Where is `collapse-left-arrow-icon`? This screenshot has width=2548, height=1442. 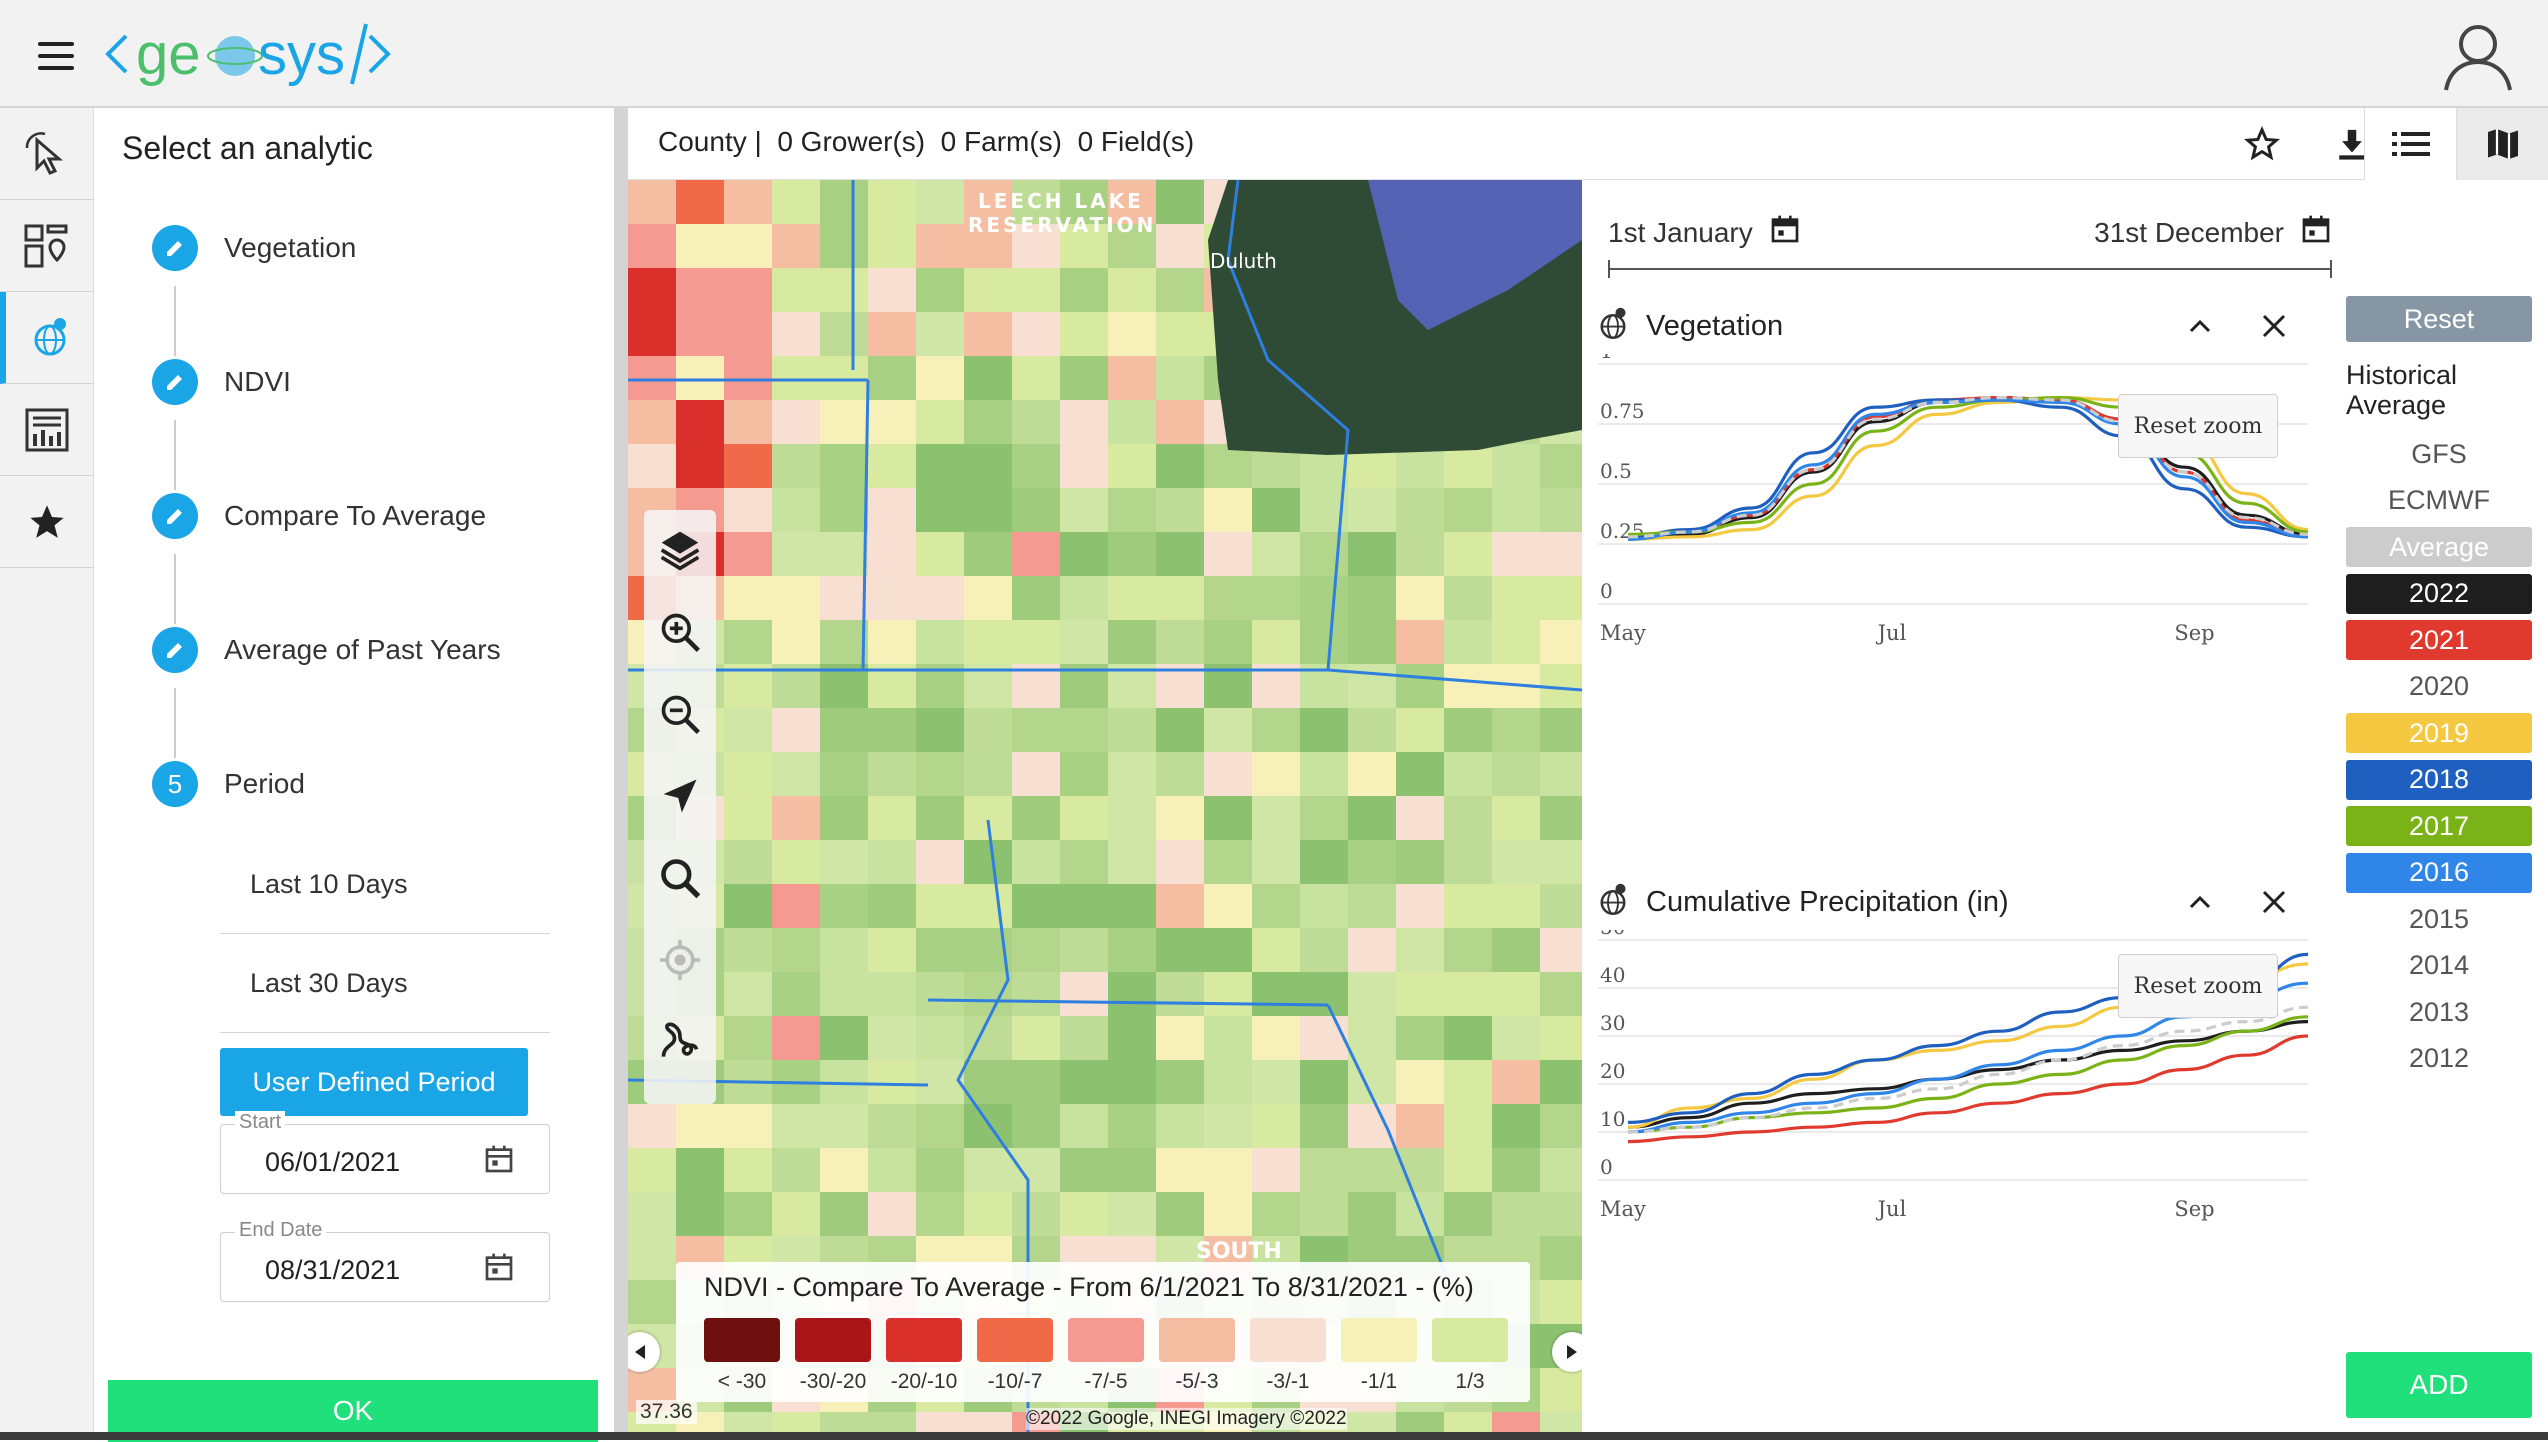
collapse-left-arrow-icon is located at coordinates (644, 1352).